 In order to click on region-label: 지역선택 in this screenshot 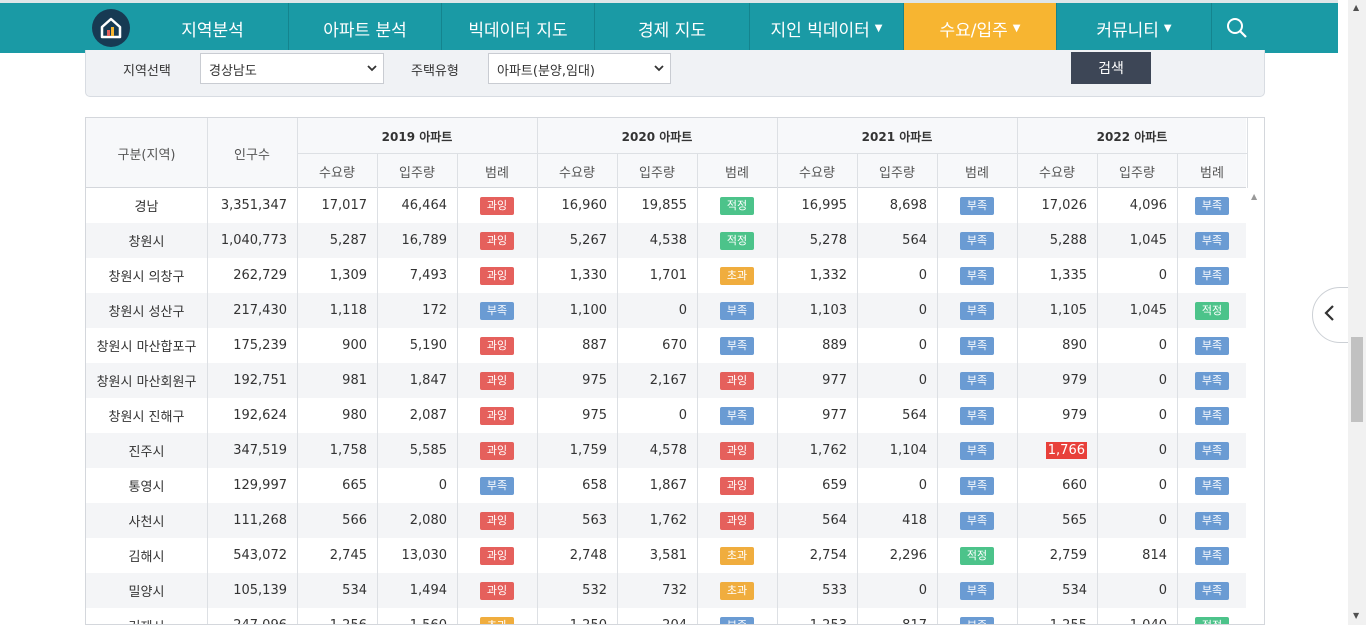, I will do `click(147, 71)`.